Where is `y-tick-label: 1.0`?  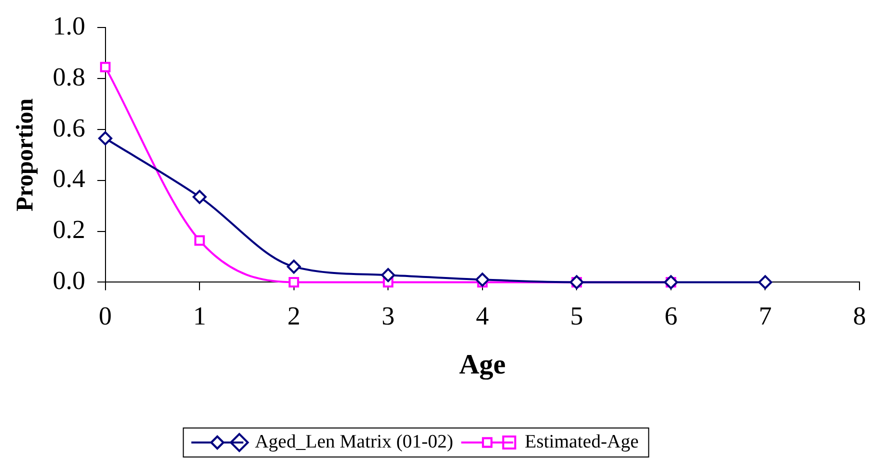 y-tick-label: 1.0 is located at coordinates (69, 25).